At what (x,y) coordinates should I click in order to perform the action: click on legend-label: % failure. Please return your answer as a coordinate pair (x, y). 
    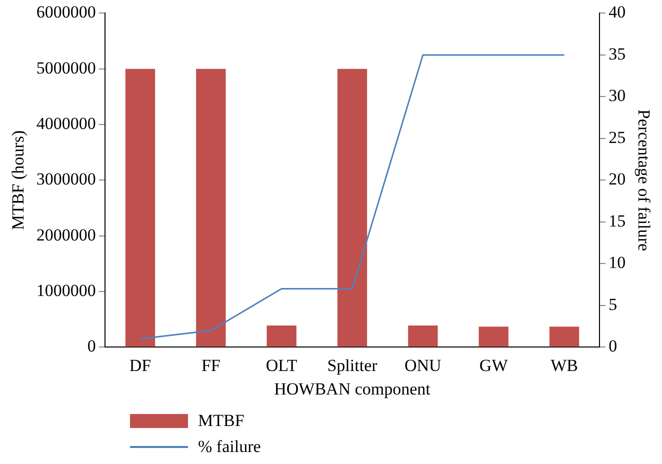
    Looking at the image, I should click on (229, 447).